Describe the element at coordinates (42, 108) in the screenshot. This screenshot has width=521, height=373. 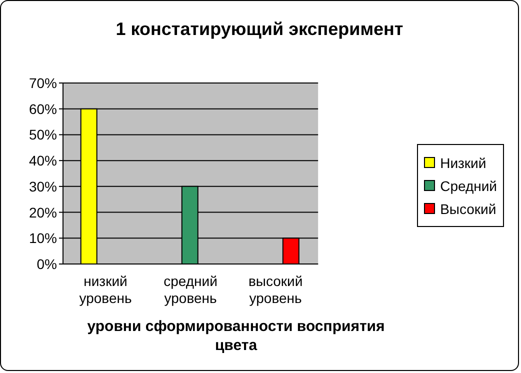
I see `y-tick-label: 60%` at that location.